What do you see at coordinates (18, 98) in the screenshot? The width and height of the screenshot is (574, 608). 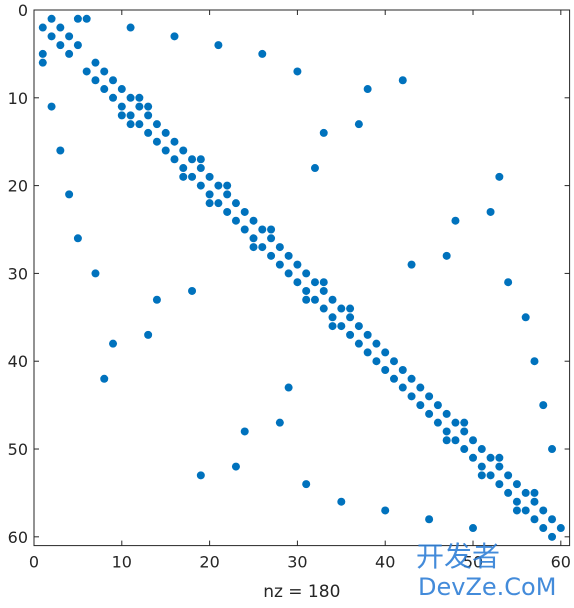 I see `y-tick-label: 10` at bounding box center [18, 98].